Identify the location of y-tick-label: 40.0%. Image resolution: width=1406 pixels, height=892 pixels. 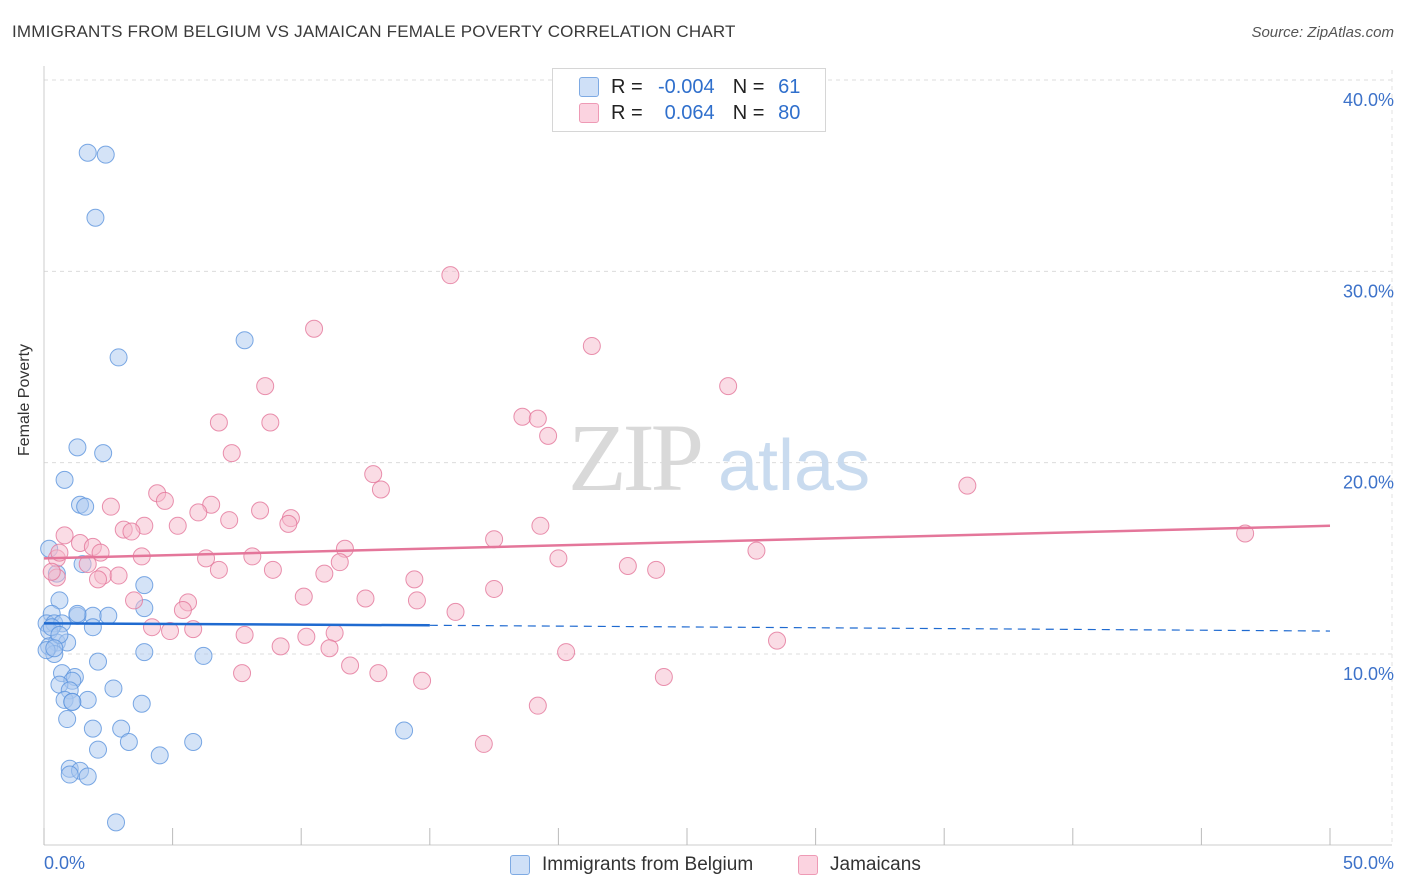
(1368, 100).